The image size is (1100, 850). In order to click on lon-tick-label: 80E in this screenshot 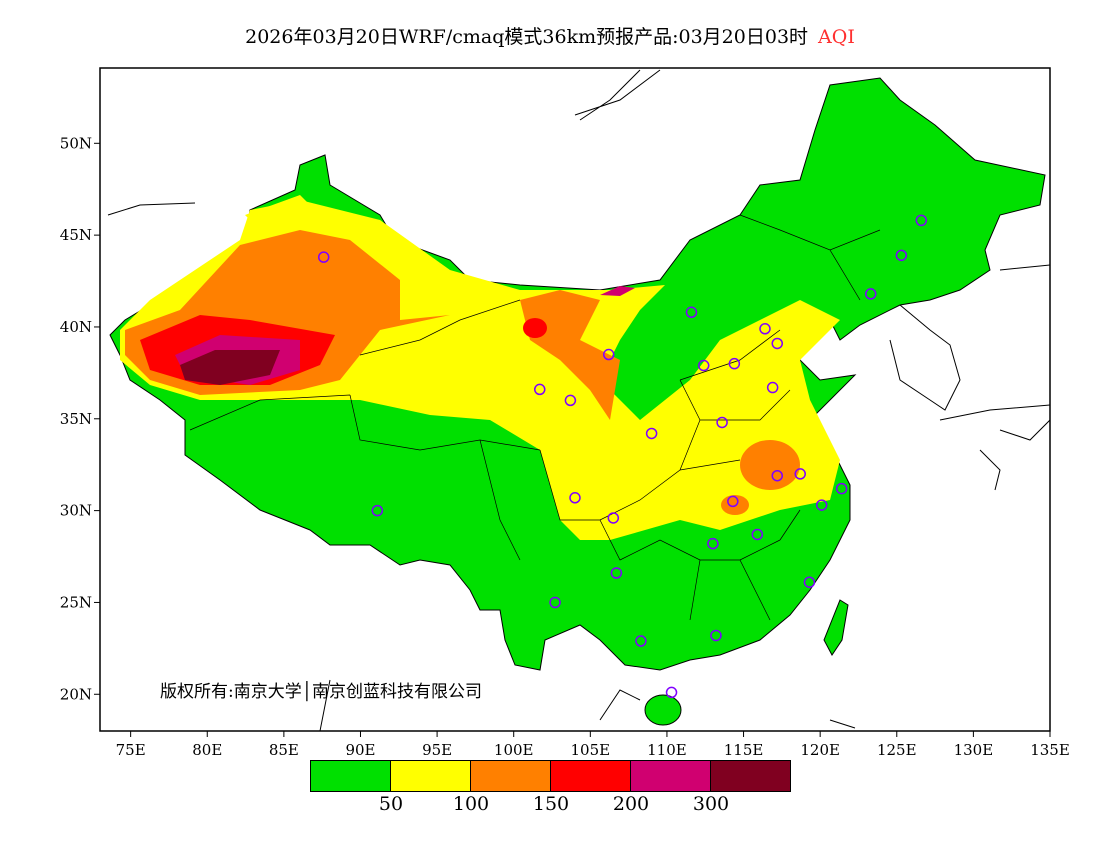, I will do `click(207, 750)`.